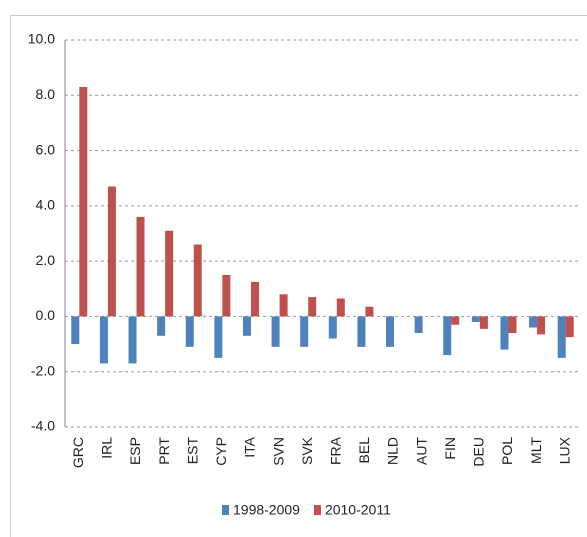  What do you see at coordinates (43, 426) in the screenshot?
I see `y-tick-label: -4.0` at bounding box center [43, 426].